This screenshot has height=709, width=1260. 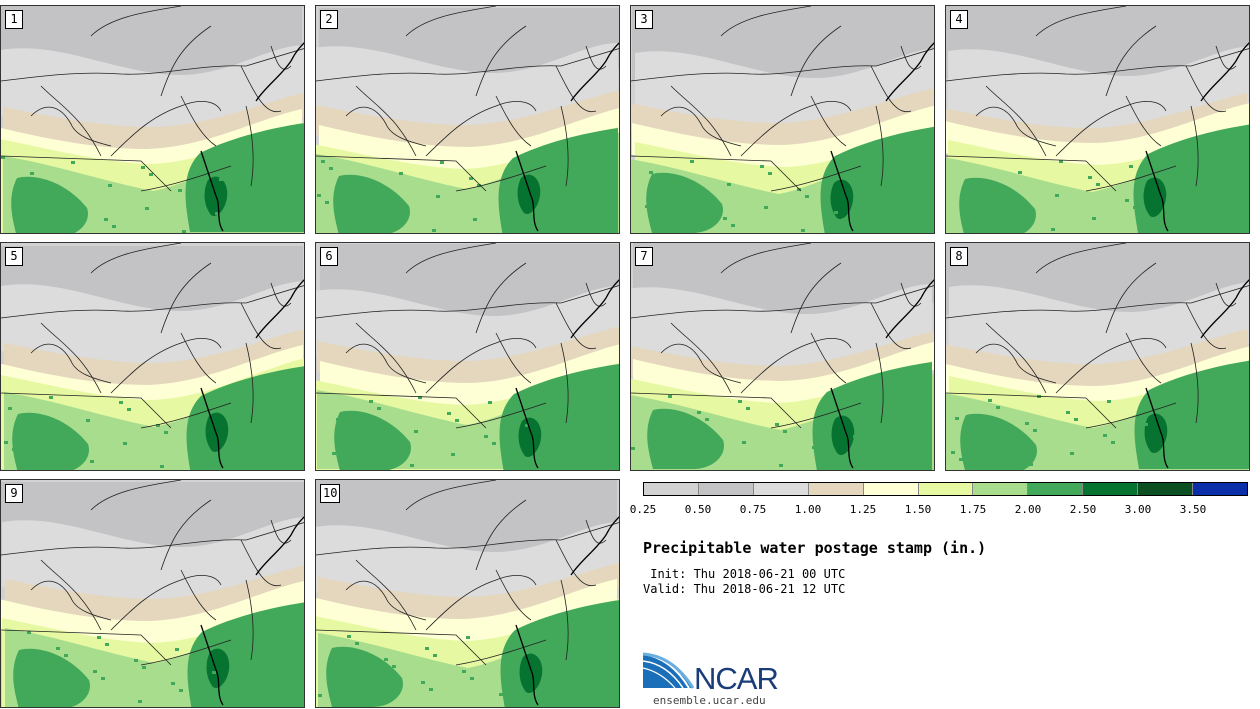 What do you see at coordinates (51, 677) in the screenshot?
I see `pw-band-200-west` at bounding box center [51, 677].